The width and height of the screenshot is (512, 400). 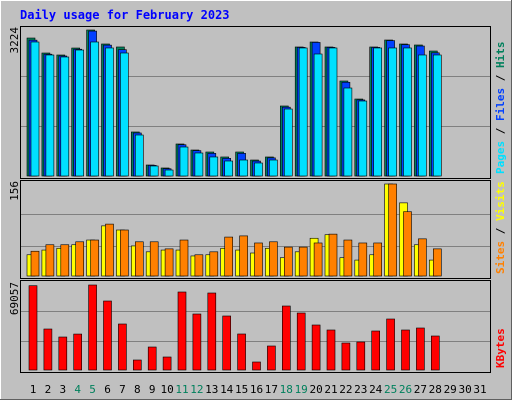 What do you see at coordinates (166, 389) in the screenshot?
I see `x-tick-label: 10` at bounding box center [166, 389].